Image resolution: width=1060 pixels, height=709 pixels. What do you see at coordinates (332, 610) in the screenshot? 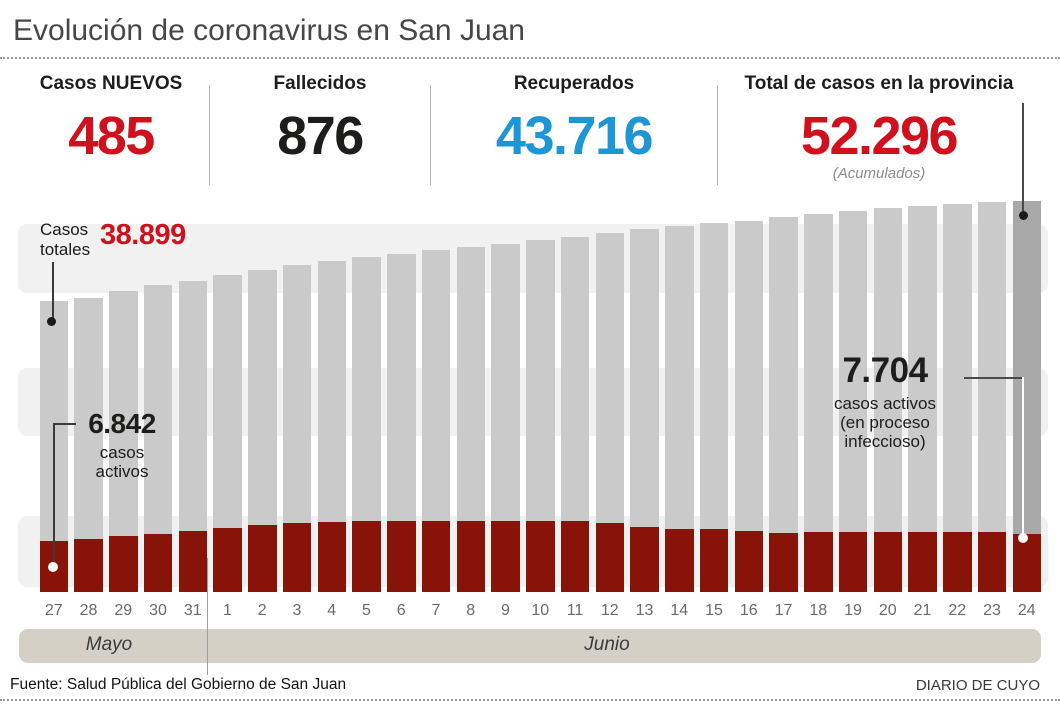
I see `day-label-4: 4` at bounding box center [332, 610].